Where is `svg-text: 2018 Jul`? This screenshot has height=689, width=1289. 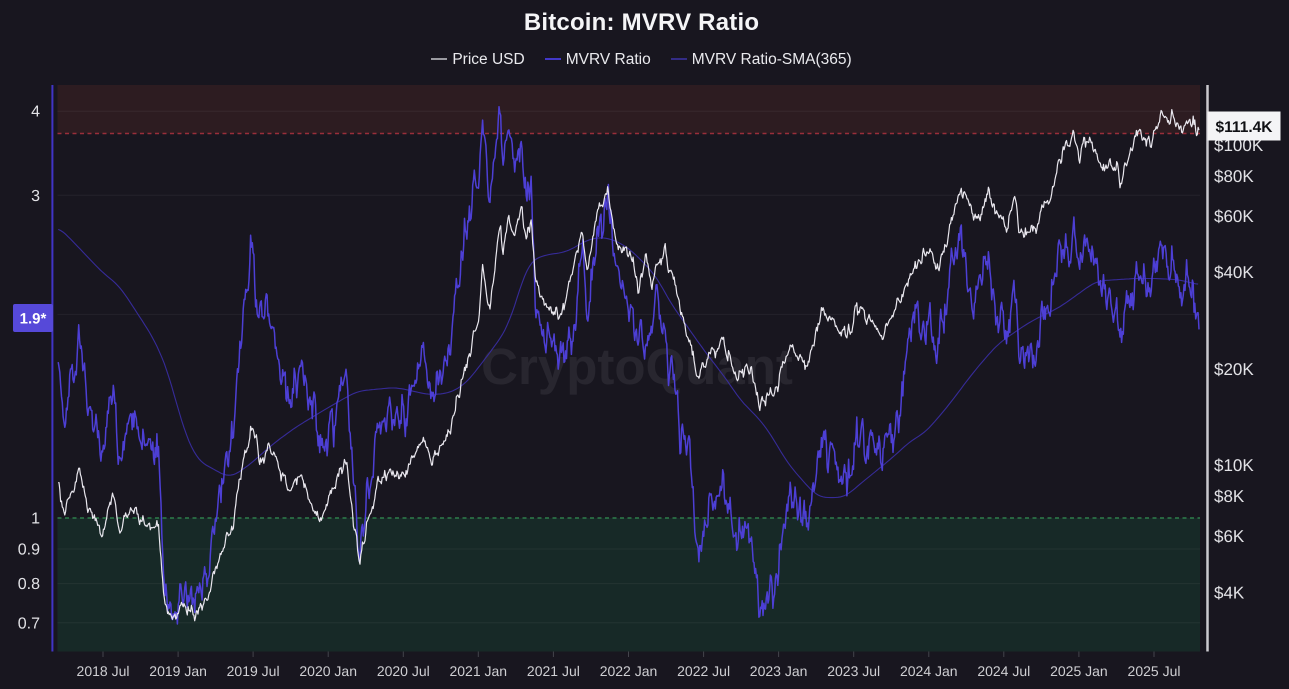
svg-text: 2018 Jul is located at coordinates (103, 671).